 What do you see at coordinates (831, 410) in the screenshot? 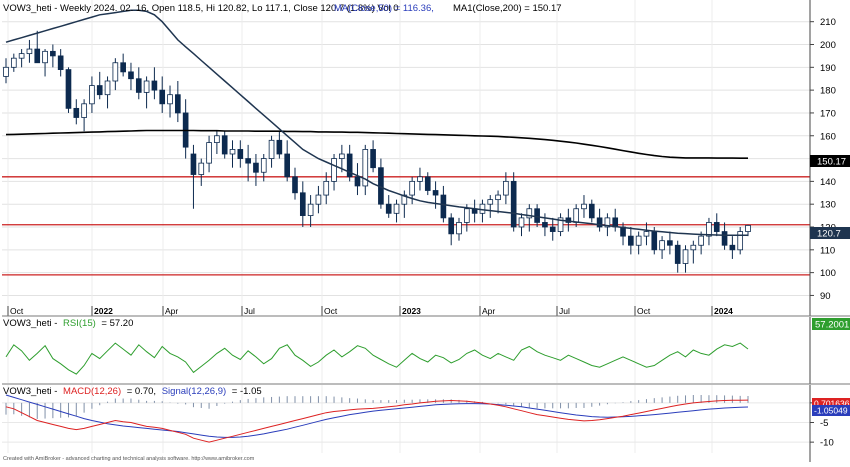
I see `signal-value-tag` at bounding box center [831, 410].